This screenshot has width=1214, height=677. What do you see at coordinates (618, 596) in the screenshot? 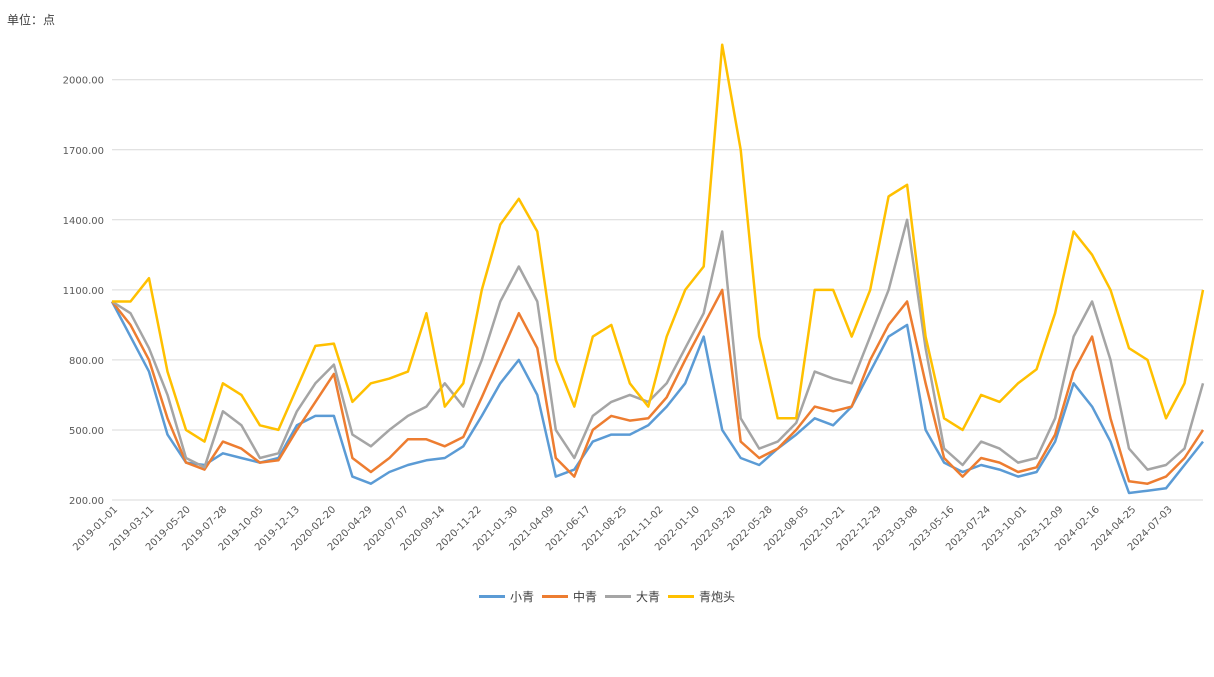
I see `legend-swatch-daqing` at bounding box center [618, 596].